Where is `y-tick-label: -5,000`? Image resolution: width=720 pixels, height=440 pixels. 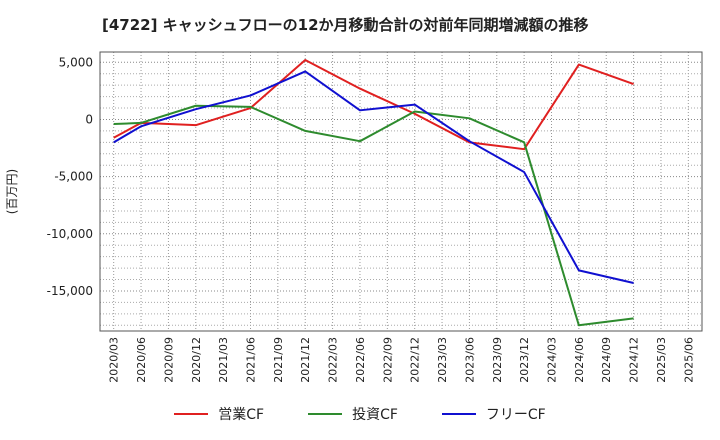
y-tick-label: -5,000 is located at coordinates (73, 177).